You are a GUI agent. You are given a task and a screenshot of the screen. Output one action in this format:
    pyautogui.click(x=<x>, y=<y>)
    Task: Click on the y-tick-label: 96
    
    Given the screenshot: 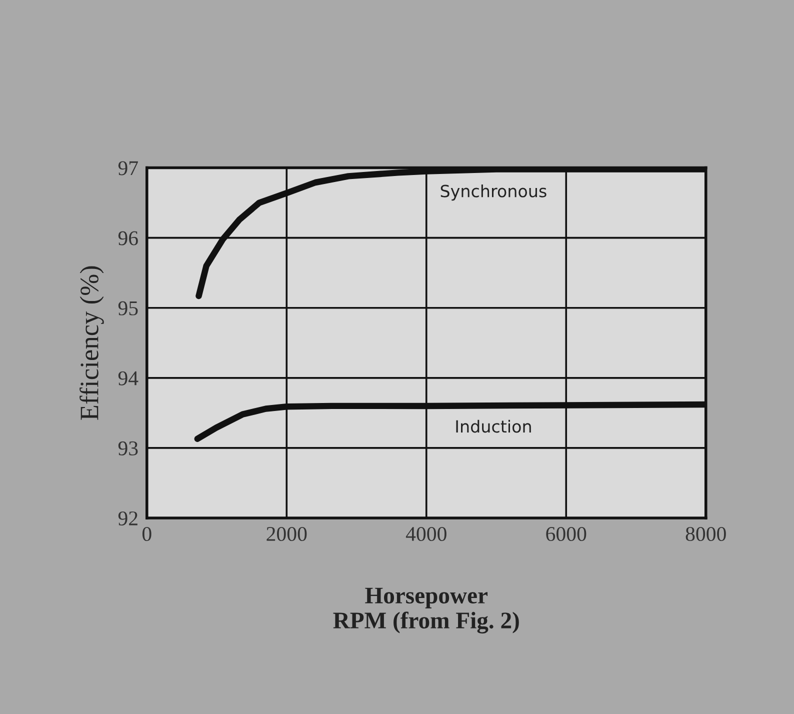 What is the action you would take?
    pyautogui.click(x=128, y=238)
    